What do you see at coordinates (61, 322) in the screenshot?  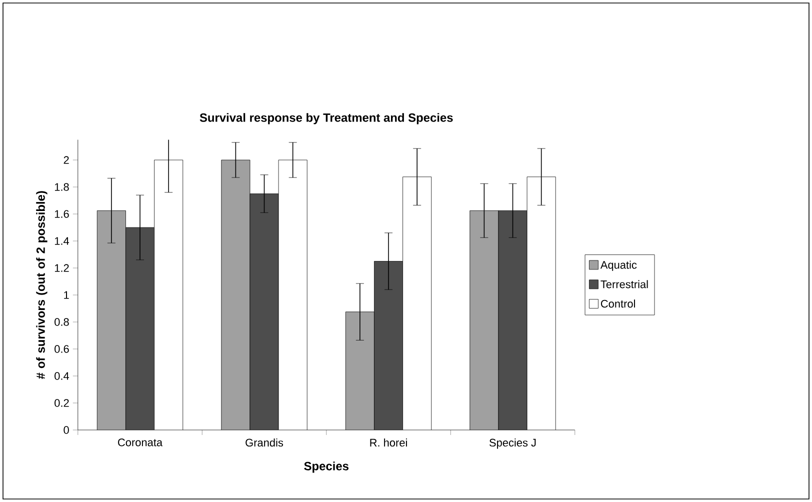 I see `y-tick-label: 0.8` at bounding box center [61, 322].